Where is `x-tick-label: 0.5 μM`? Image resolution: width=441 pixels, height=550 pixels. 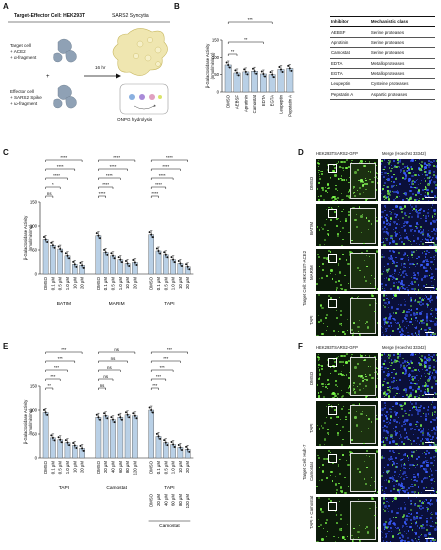
x-tick-label: 0.5 μM is located at coordinates (165, 284).